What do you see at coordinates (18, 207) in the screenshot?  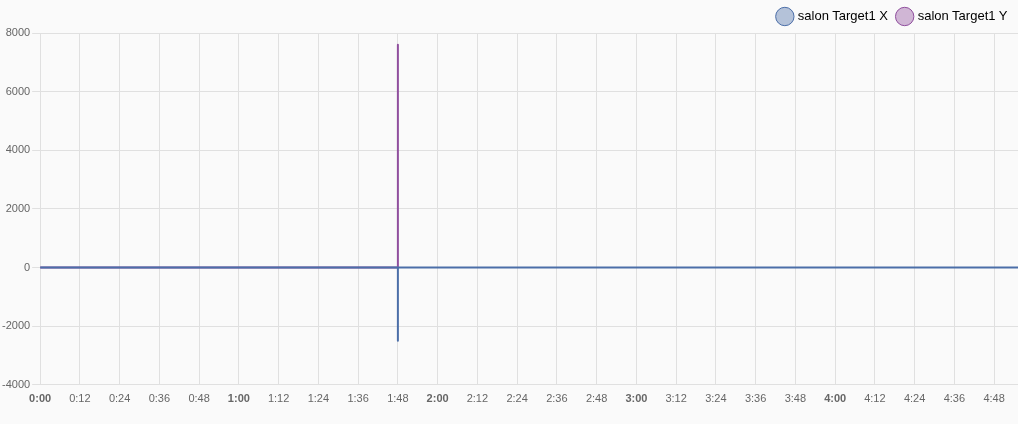 I see `y-tick-label: 2000` at bounding box center [18, 207].